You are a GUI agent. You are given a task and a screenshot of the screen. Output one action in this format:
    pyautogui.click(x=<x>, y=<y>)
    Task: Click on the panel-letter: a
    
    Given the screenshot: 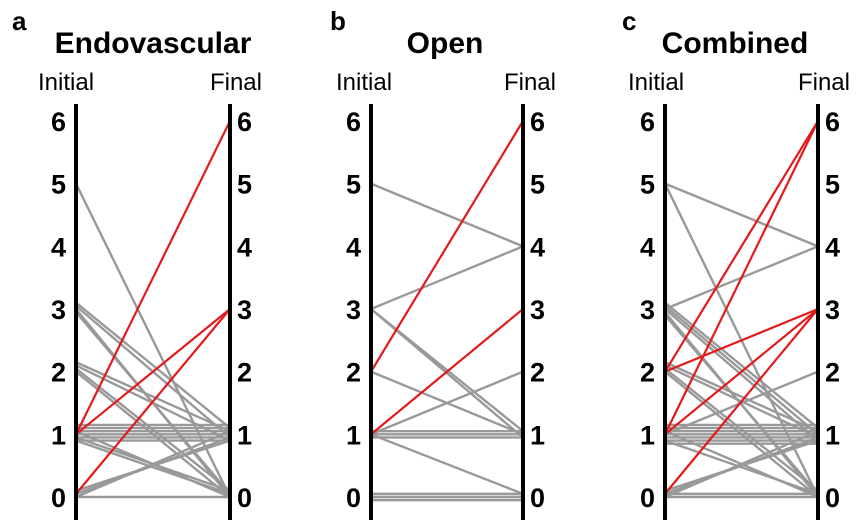 What is the action you would take?
    pyautogui.click(x=19, y=21)
    